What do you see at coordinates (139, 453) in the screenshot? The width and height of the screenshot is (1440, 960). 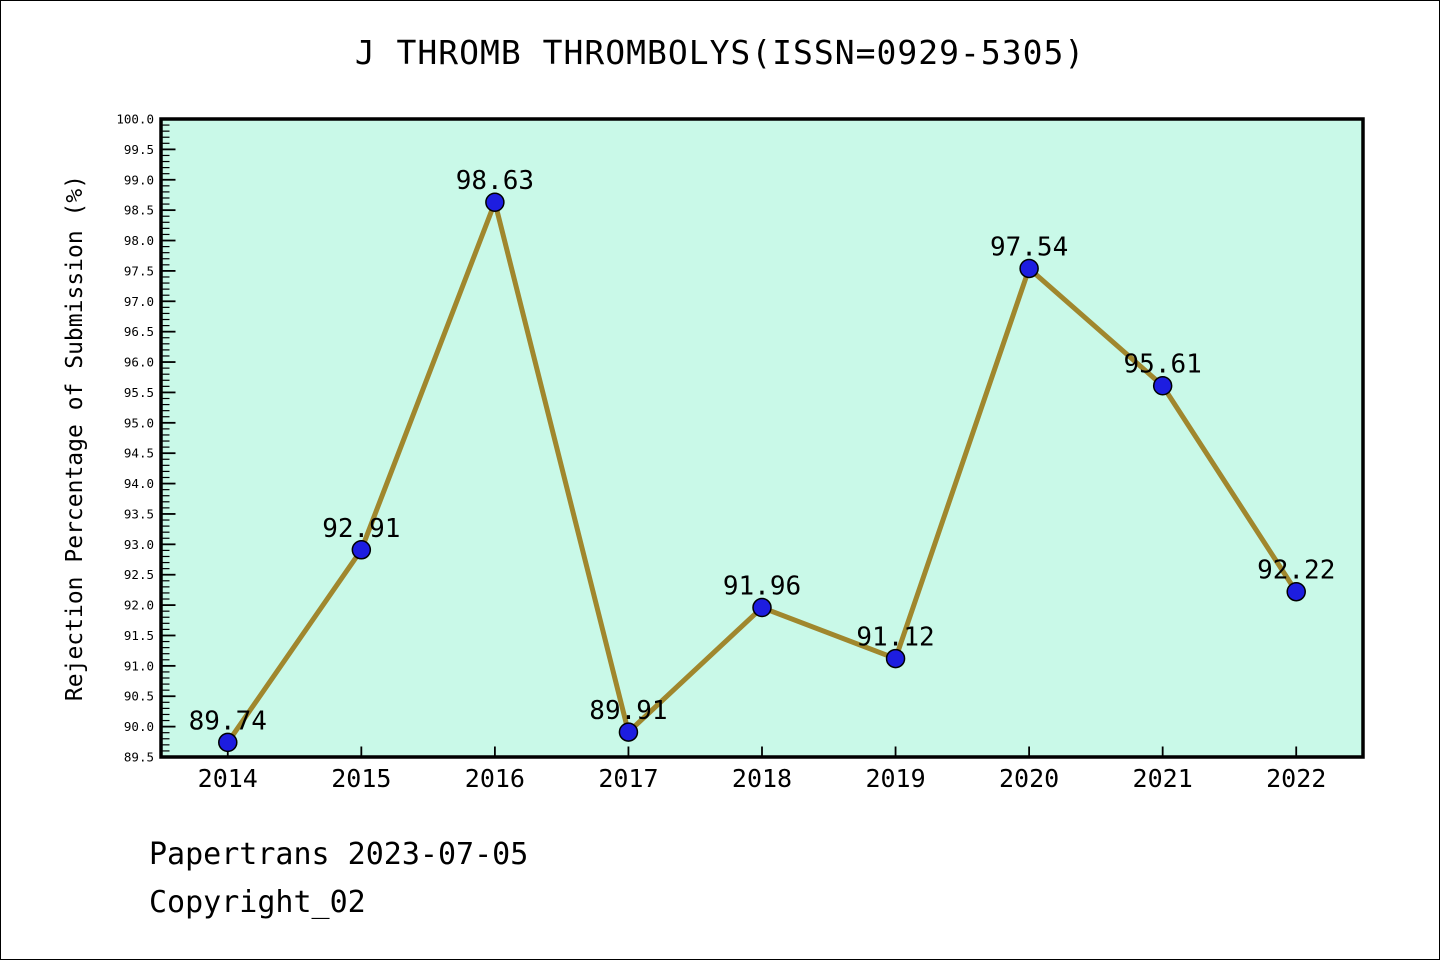 I see `y-tick-label: 94.5` at bounding box center [139, 453].